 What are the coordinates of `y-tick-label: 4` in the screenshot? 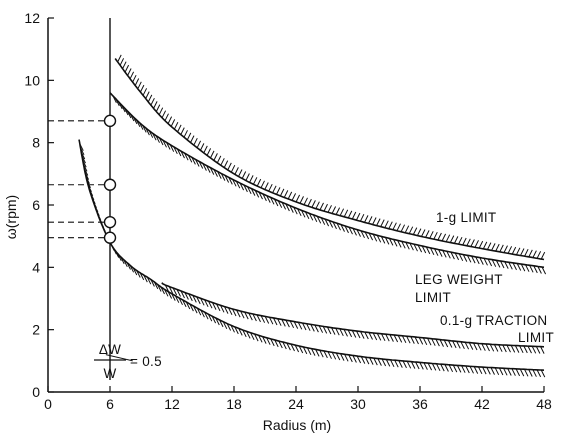 It's located at (36, 267).